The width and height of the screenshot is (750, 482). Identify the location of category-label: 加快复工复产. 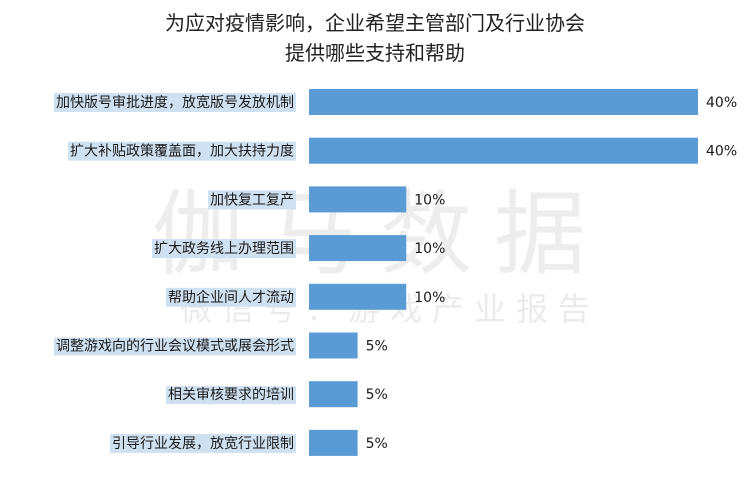
(252, 199).